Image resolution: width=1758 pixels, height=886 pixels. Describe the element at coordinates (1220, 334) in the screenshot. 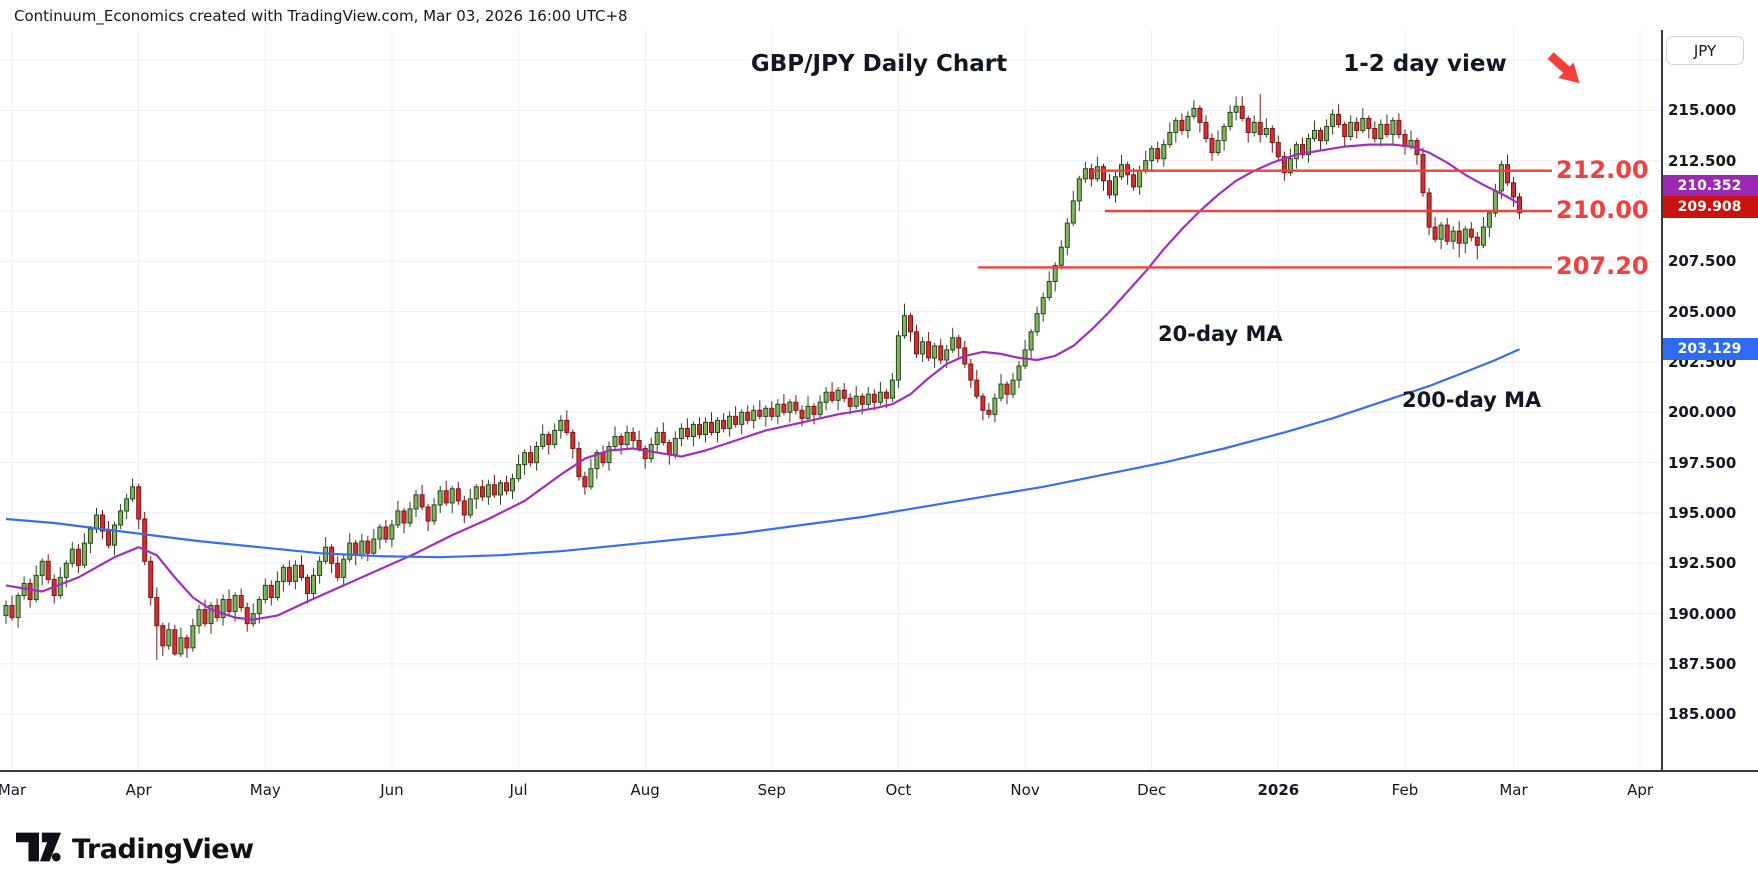

I see `ma20-label: 20-day MA` at that location.